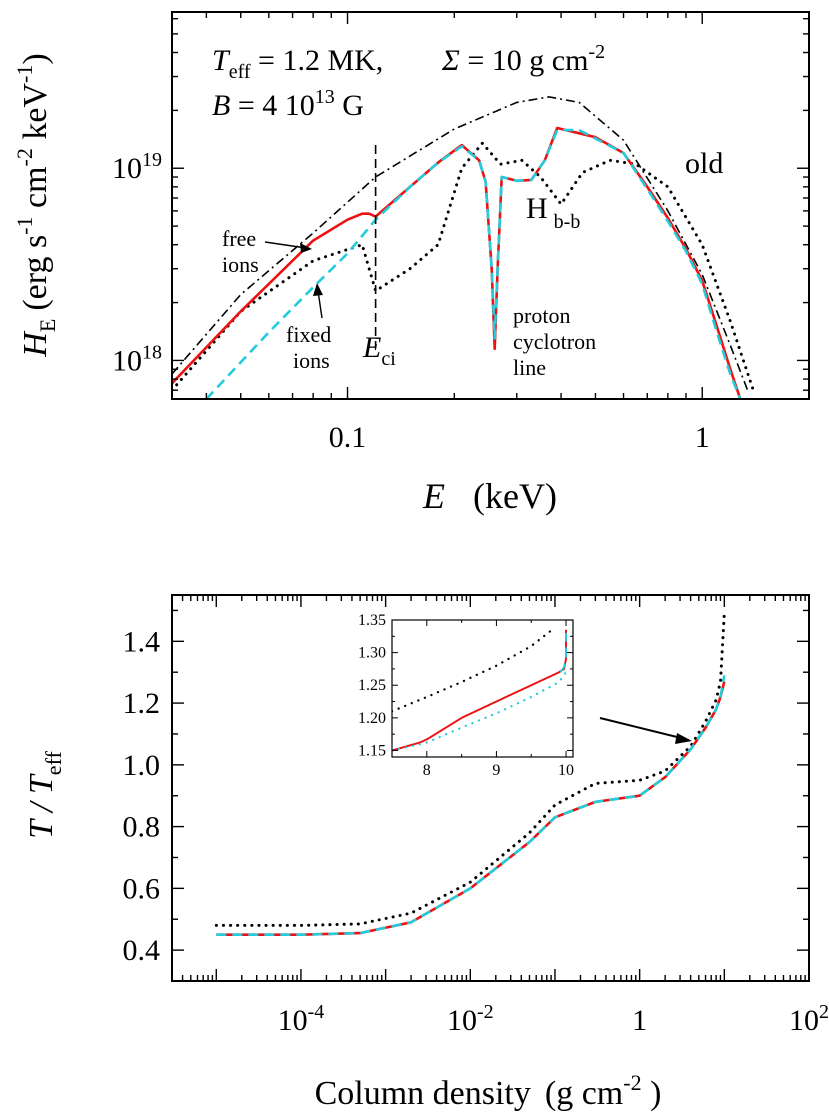 This screenshot has height=1117, width=829. What do you see at coordinates (683, 738) in the screenshot?
I see `inset-pointer-arrowhead` at bounding box center [683, 738].